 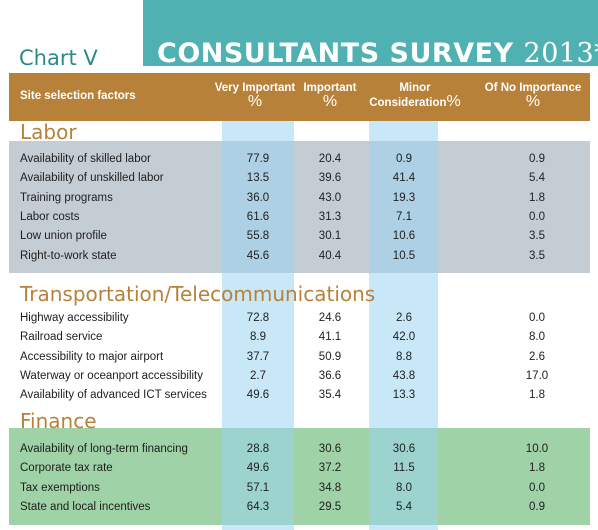 I want to click on row-value-cell: 8.0, so click(x=404, y=487).